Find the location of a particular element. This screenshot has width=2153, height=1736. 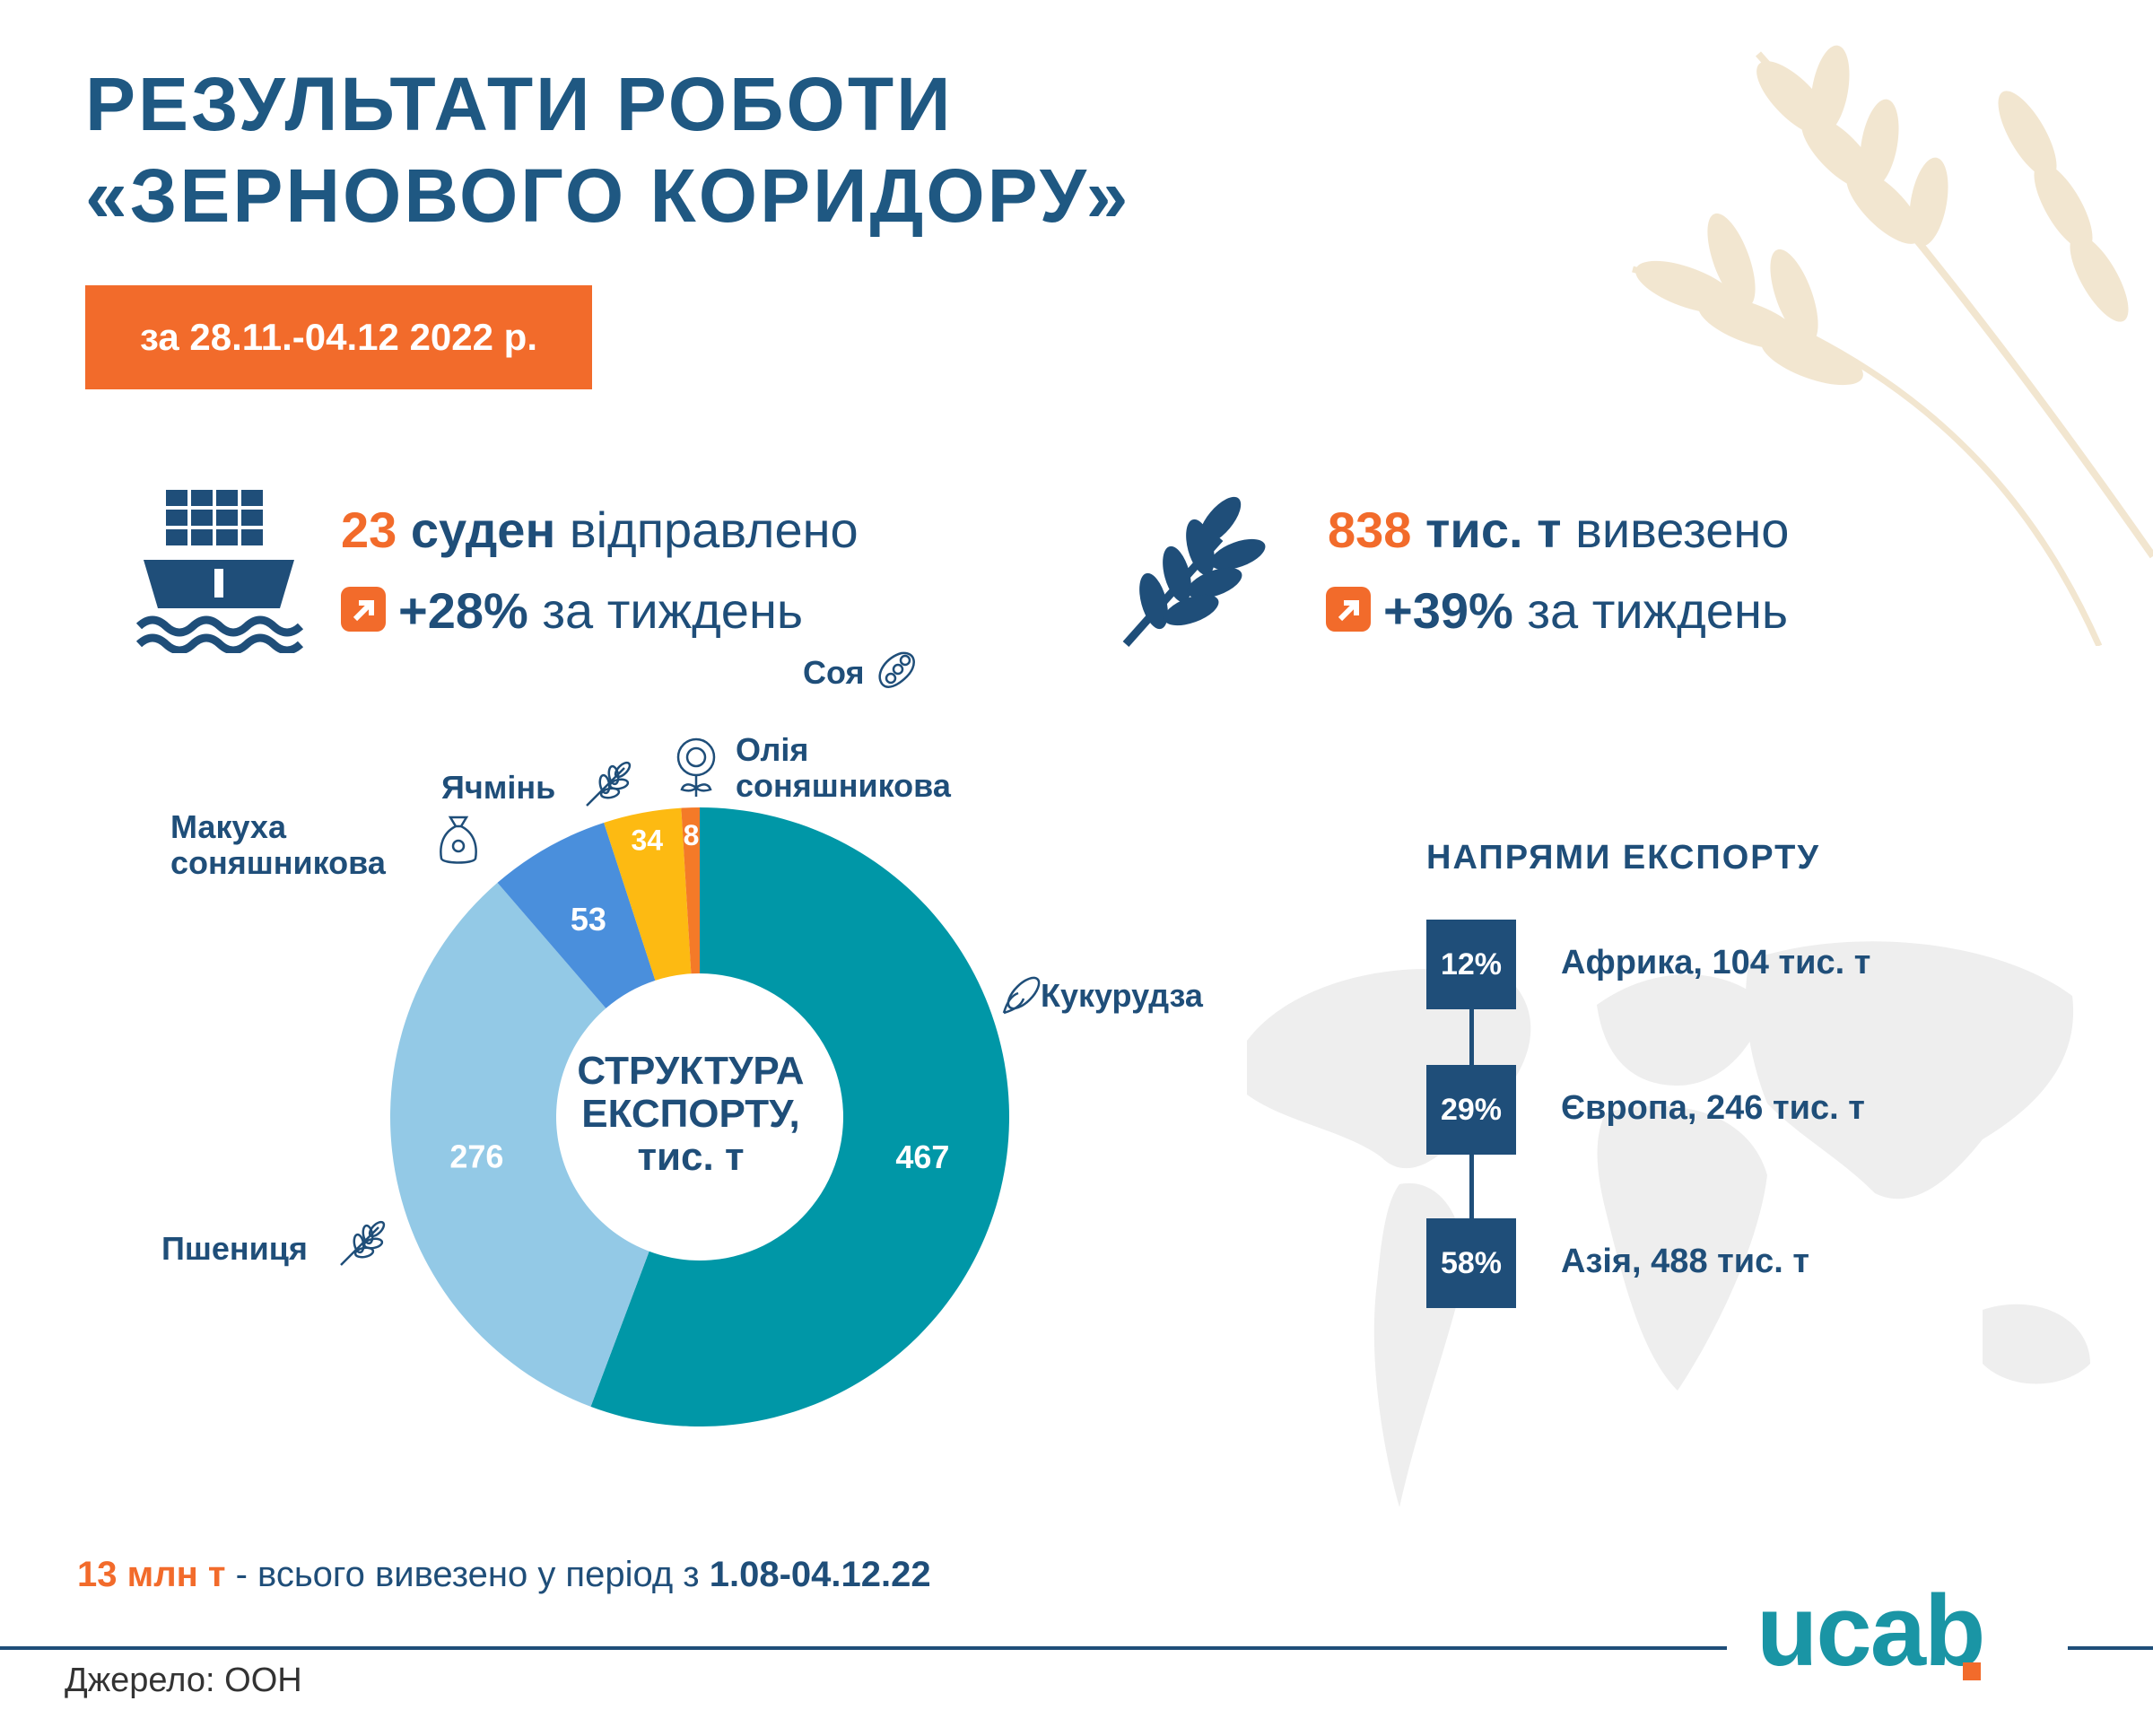

ships-change-text: за тиждень is located at coordinates (673, 610).